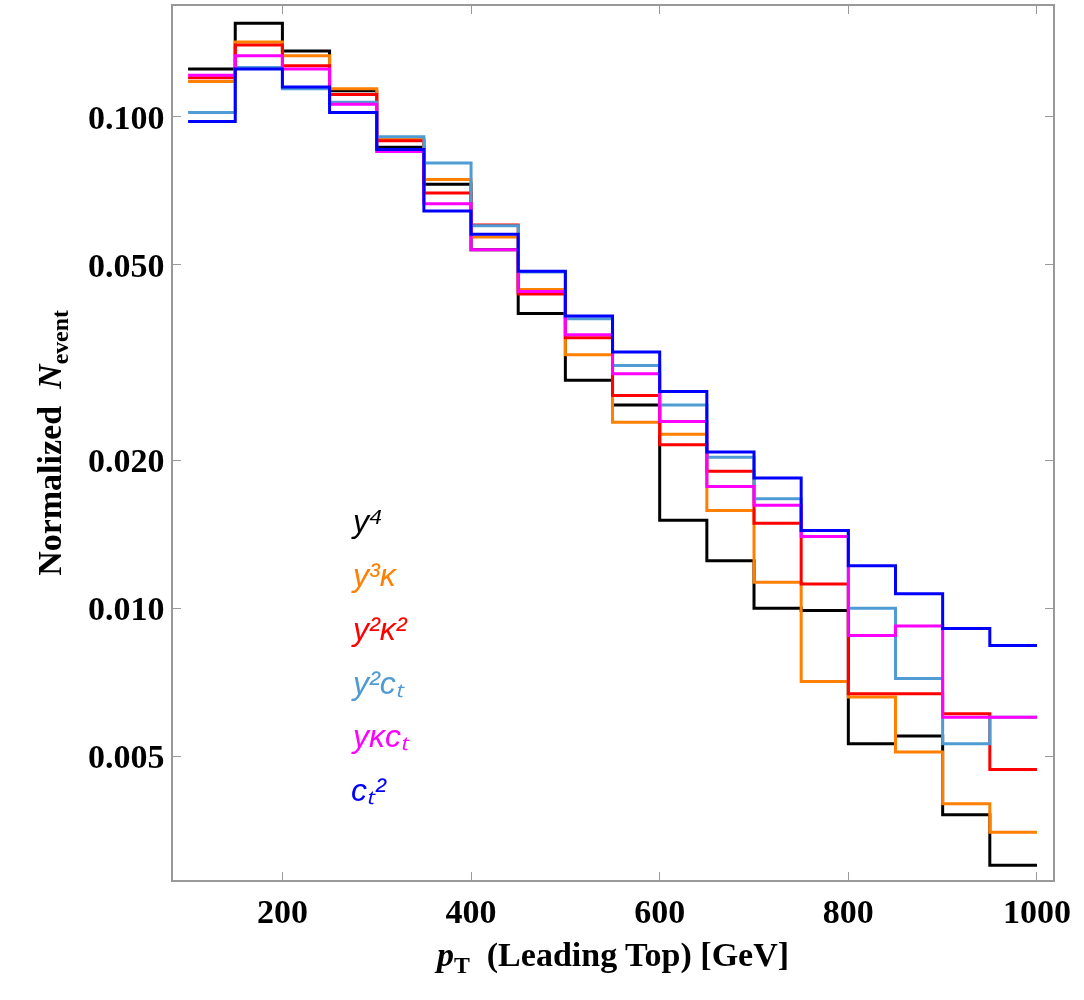 Image resolution: width=1084 pixels, height=1000 pixels. What do you see at coordinates (379, 629) in the screenshot?
I see `text: y²κ²` at bounding box center [379, 629].